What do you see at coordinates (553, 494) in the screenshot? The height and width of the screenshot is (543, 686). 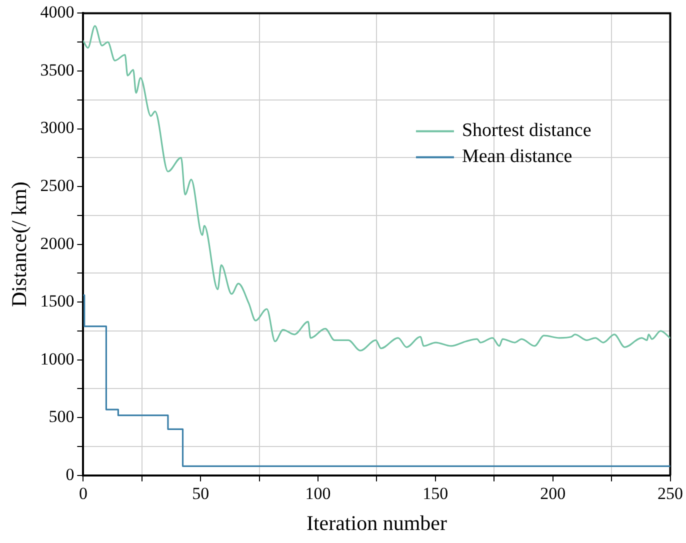 I see `x-tick-label: 200` at bounding box center [553, 494].